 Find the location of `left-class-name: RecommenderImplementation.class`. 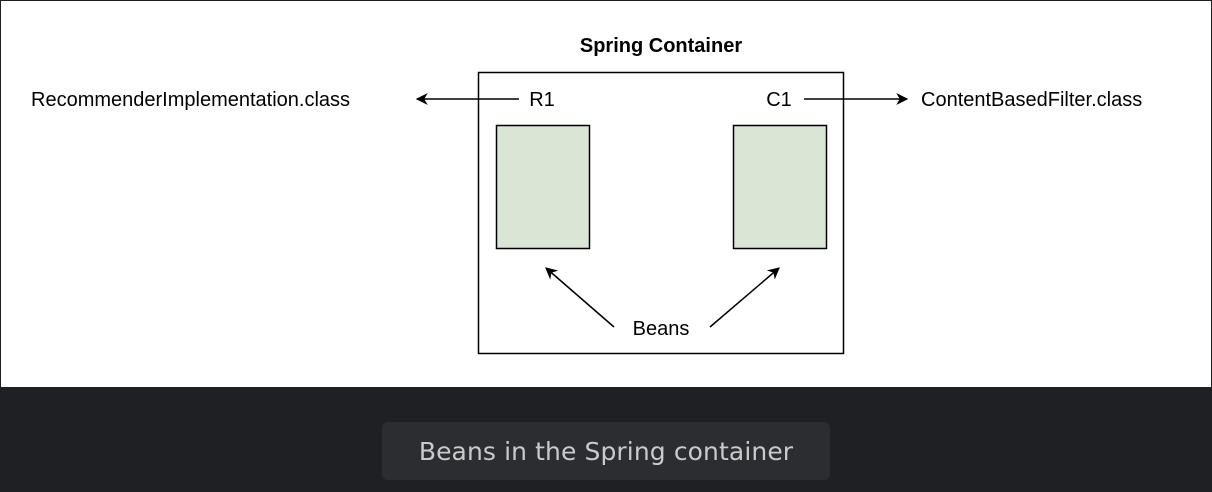

left-class-name: RecommenderImplementation.class is located at coordinates (190, 100).